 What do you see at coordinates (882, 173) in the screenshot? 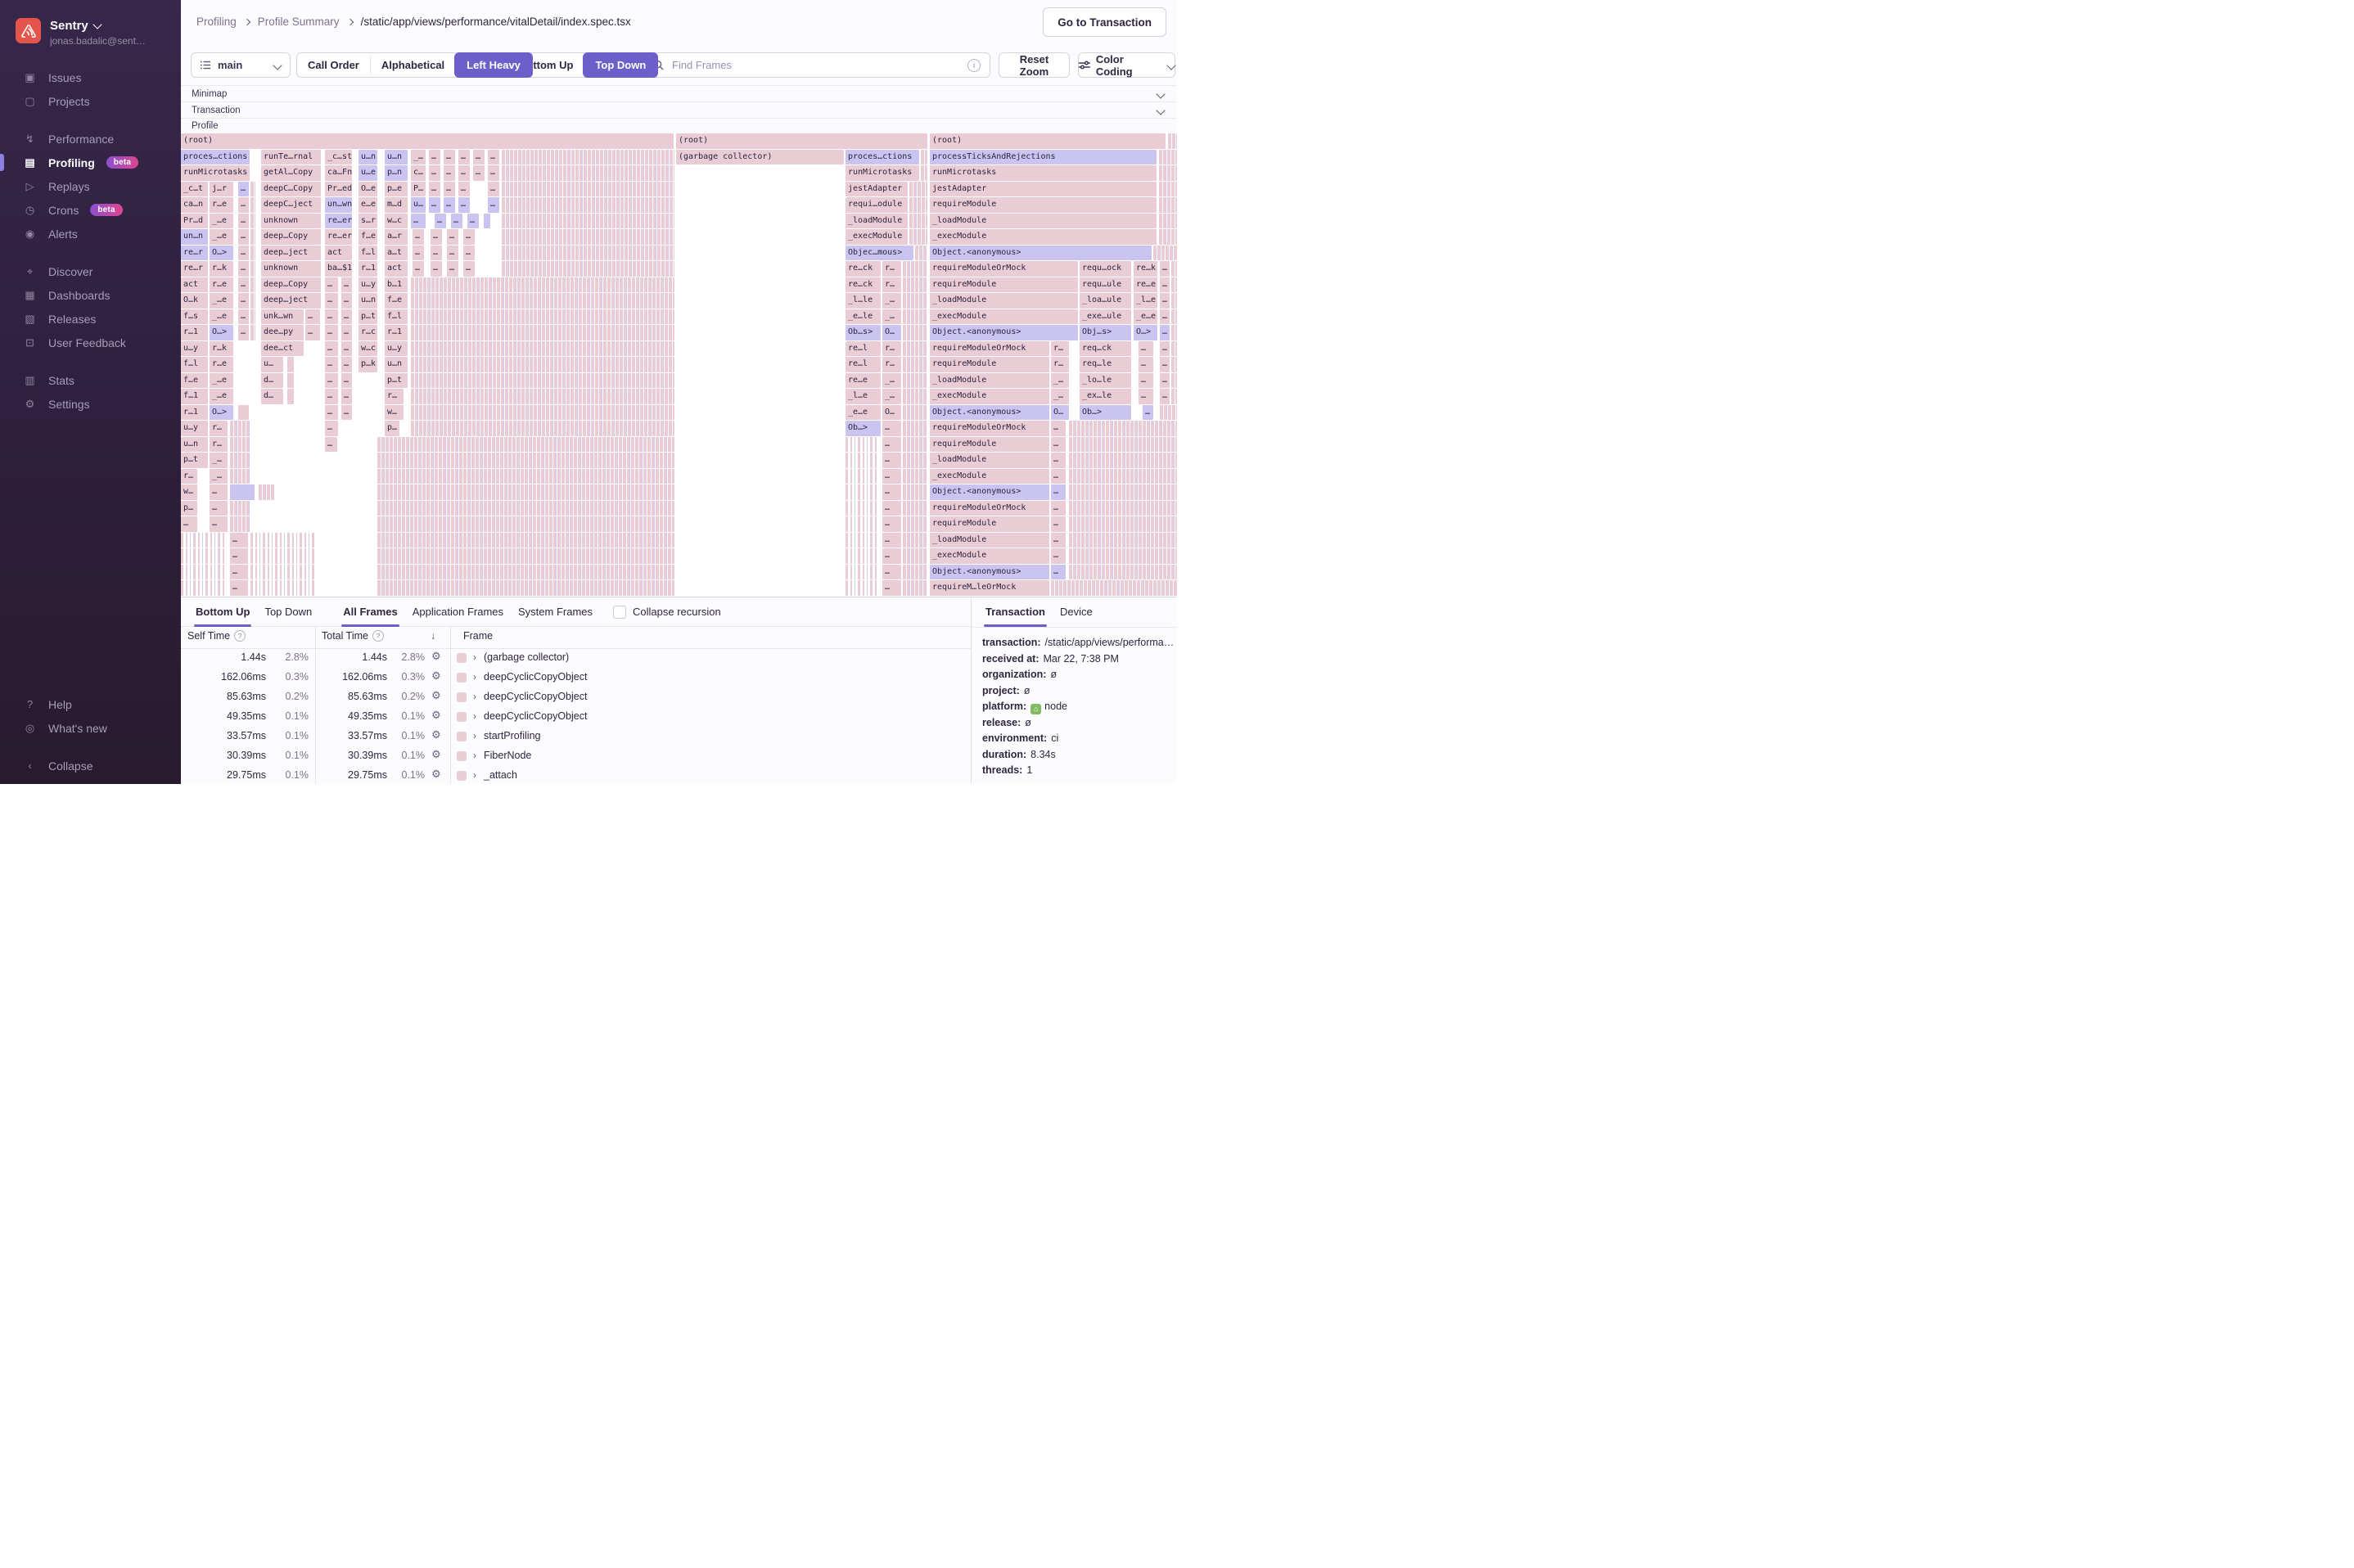
I see `flame-frame: runMicrotasks` at bounding box center [882, 173].